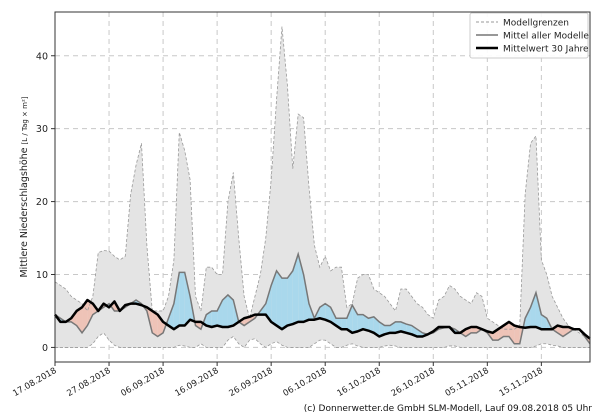 The height and width of the screenshot is (420, 600). What do you see at coordinates (546, 37) in the screenshot?
I see `legend-label: Mittel aller Modelle` at bounding box center [546, 37].